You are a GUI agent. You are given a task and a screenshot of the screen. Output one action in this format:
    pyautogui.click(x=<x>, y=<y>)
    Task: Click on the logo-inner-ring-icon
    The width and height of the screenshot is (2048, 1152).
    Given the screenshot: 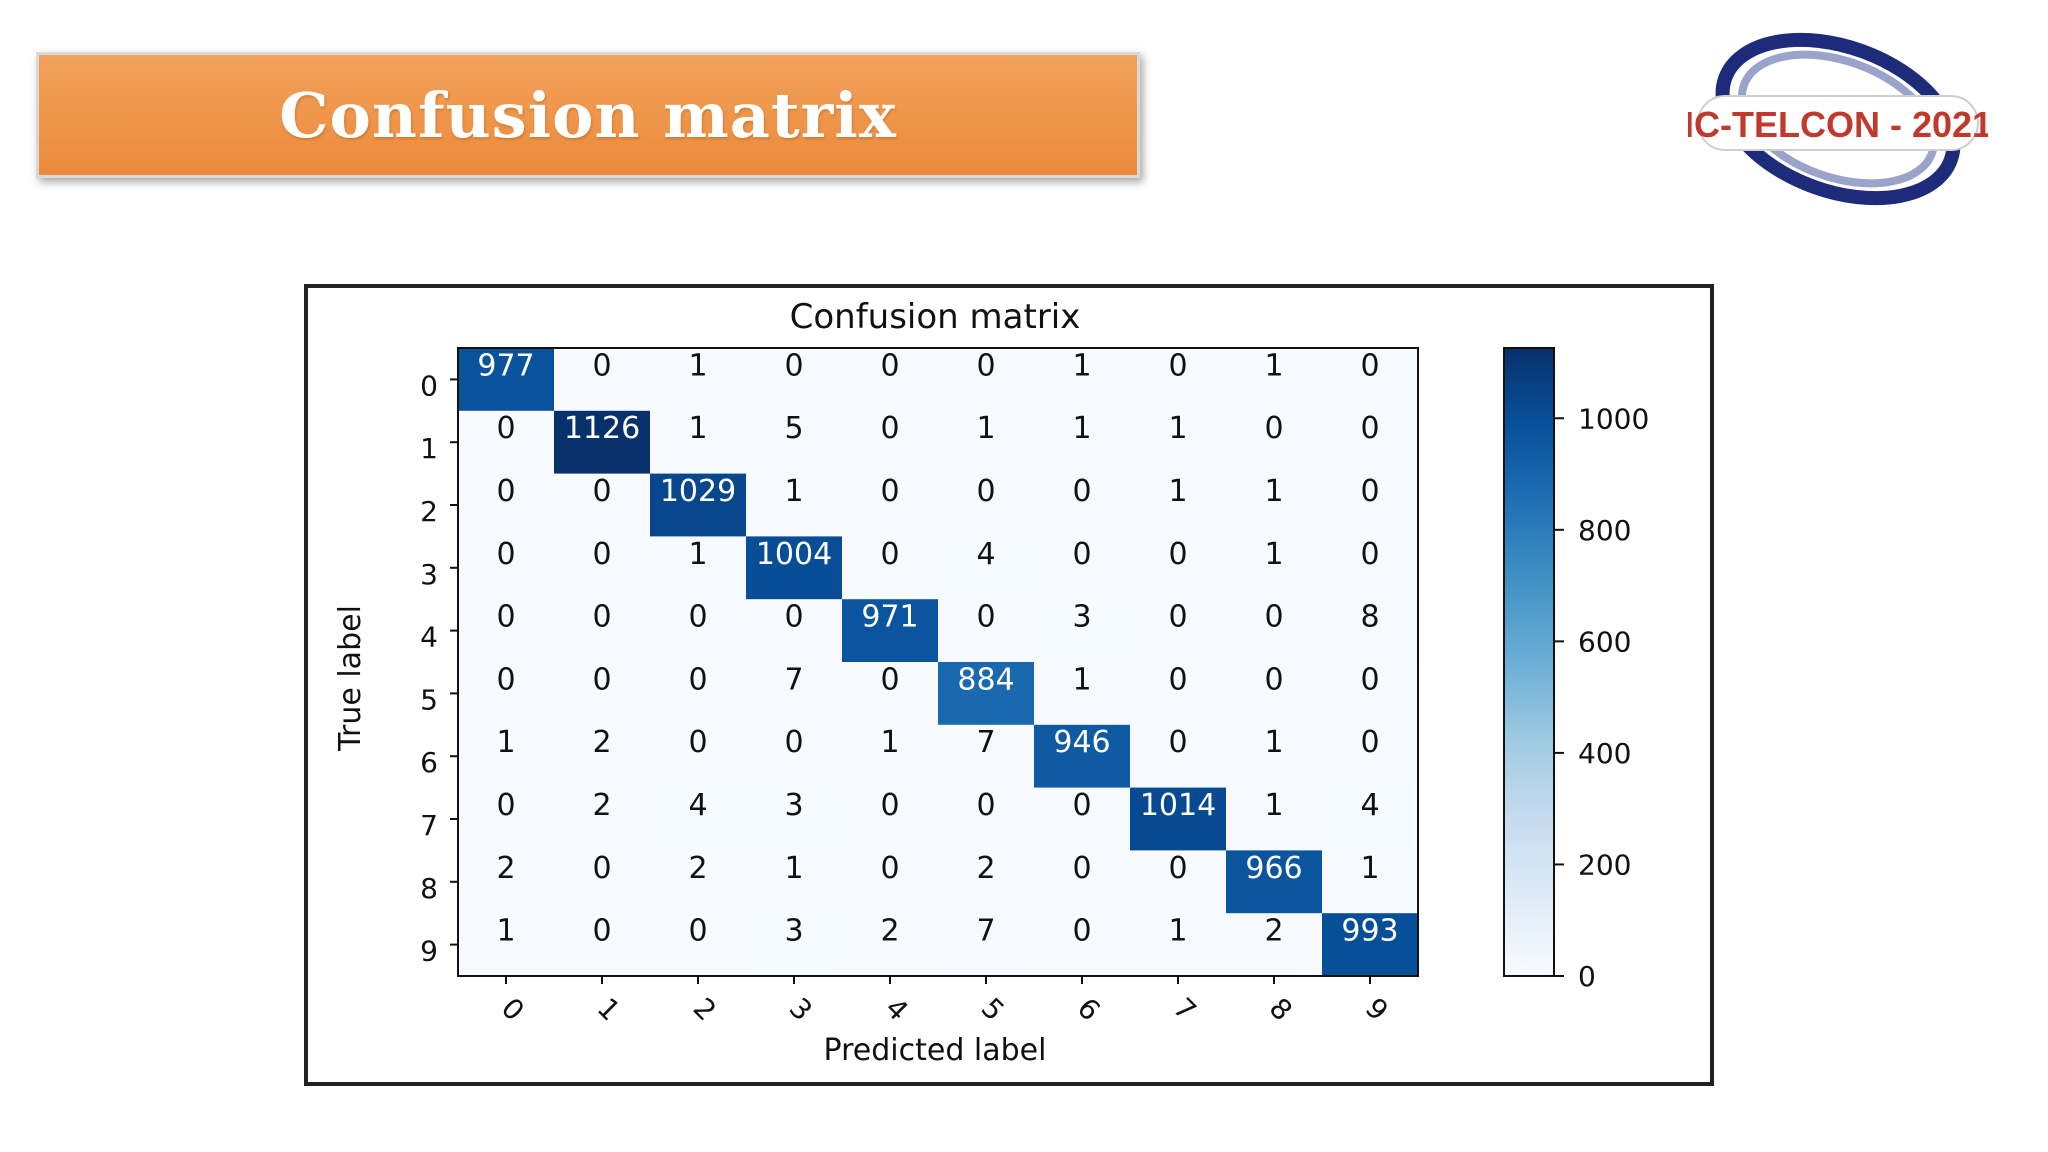 What is the action you would take?
    pyautogui.click(x=1838, y=119)
    